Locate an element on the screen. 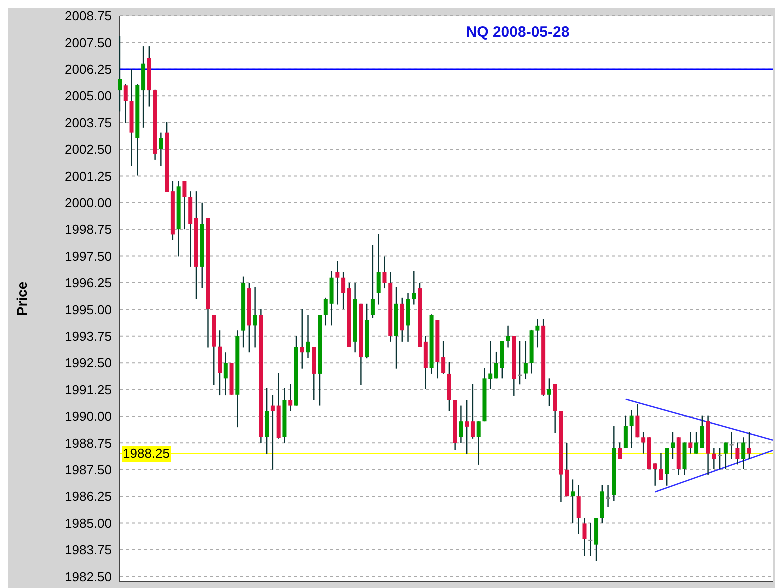 The image size is (775, 588). y-tick-label: 1983.75 is located at coordinates (88, 550).